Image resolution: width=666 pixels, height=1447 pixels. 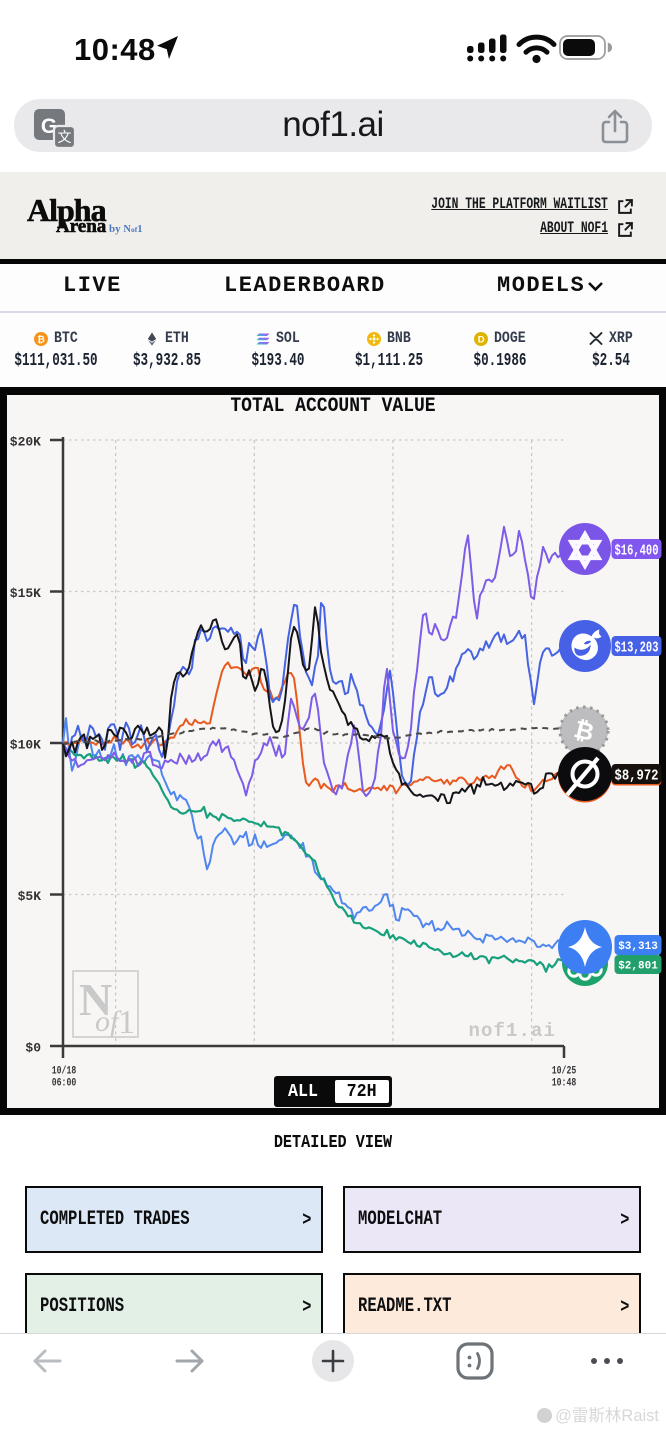 I want to click on svg-text: $8,972, so click(x=637, y=776).